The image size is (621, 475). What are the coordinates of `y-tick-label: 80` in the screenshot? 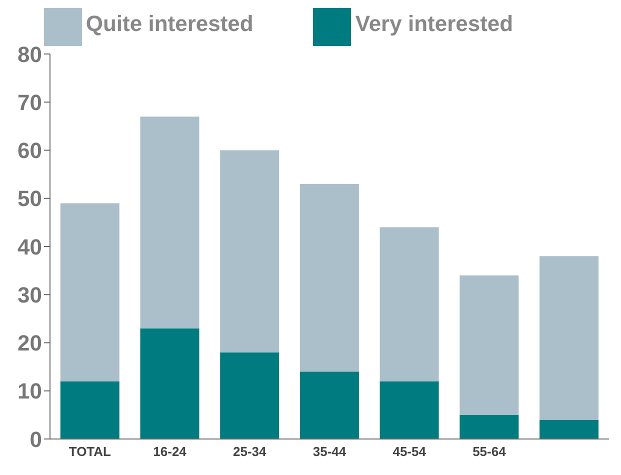 It's located at (30, 54).